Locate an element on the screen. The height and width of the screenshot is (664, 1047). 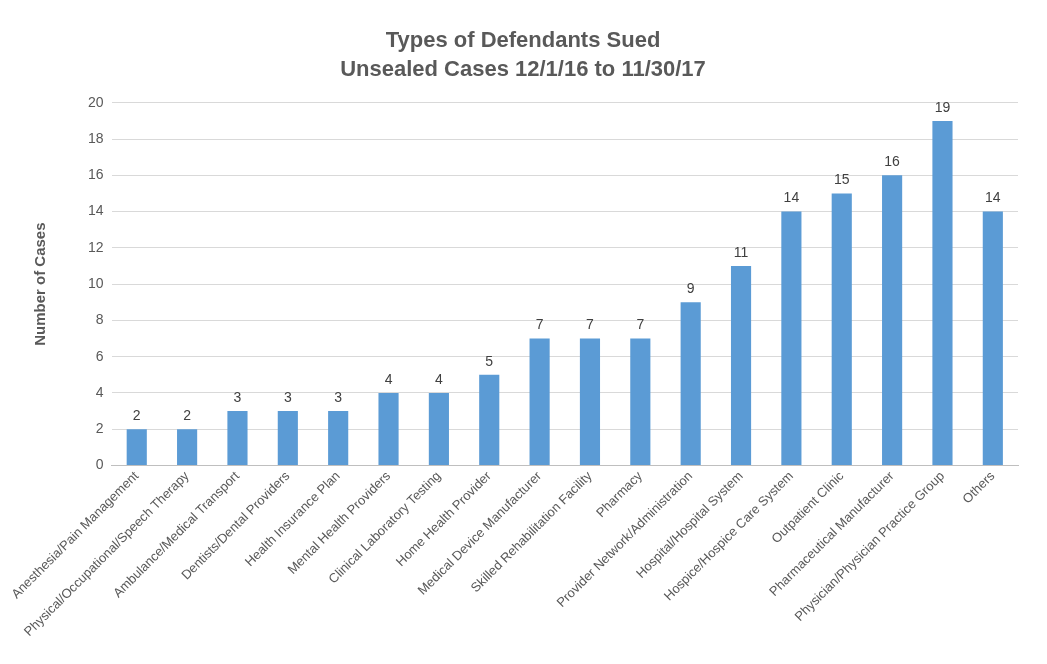
data-label: 11 is located at coordinates (741, 251).